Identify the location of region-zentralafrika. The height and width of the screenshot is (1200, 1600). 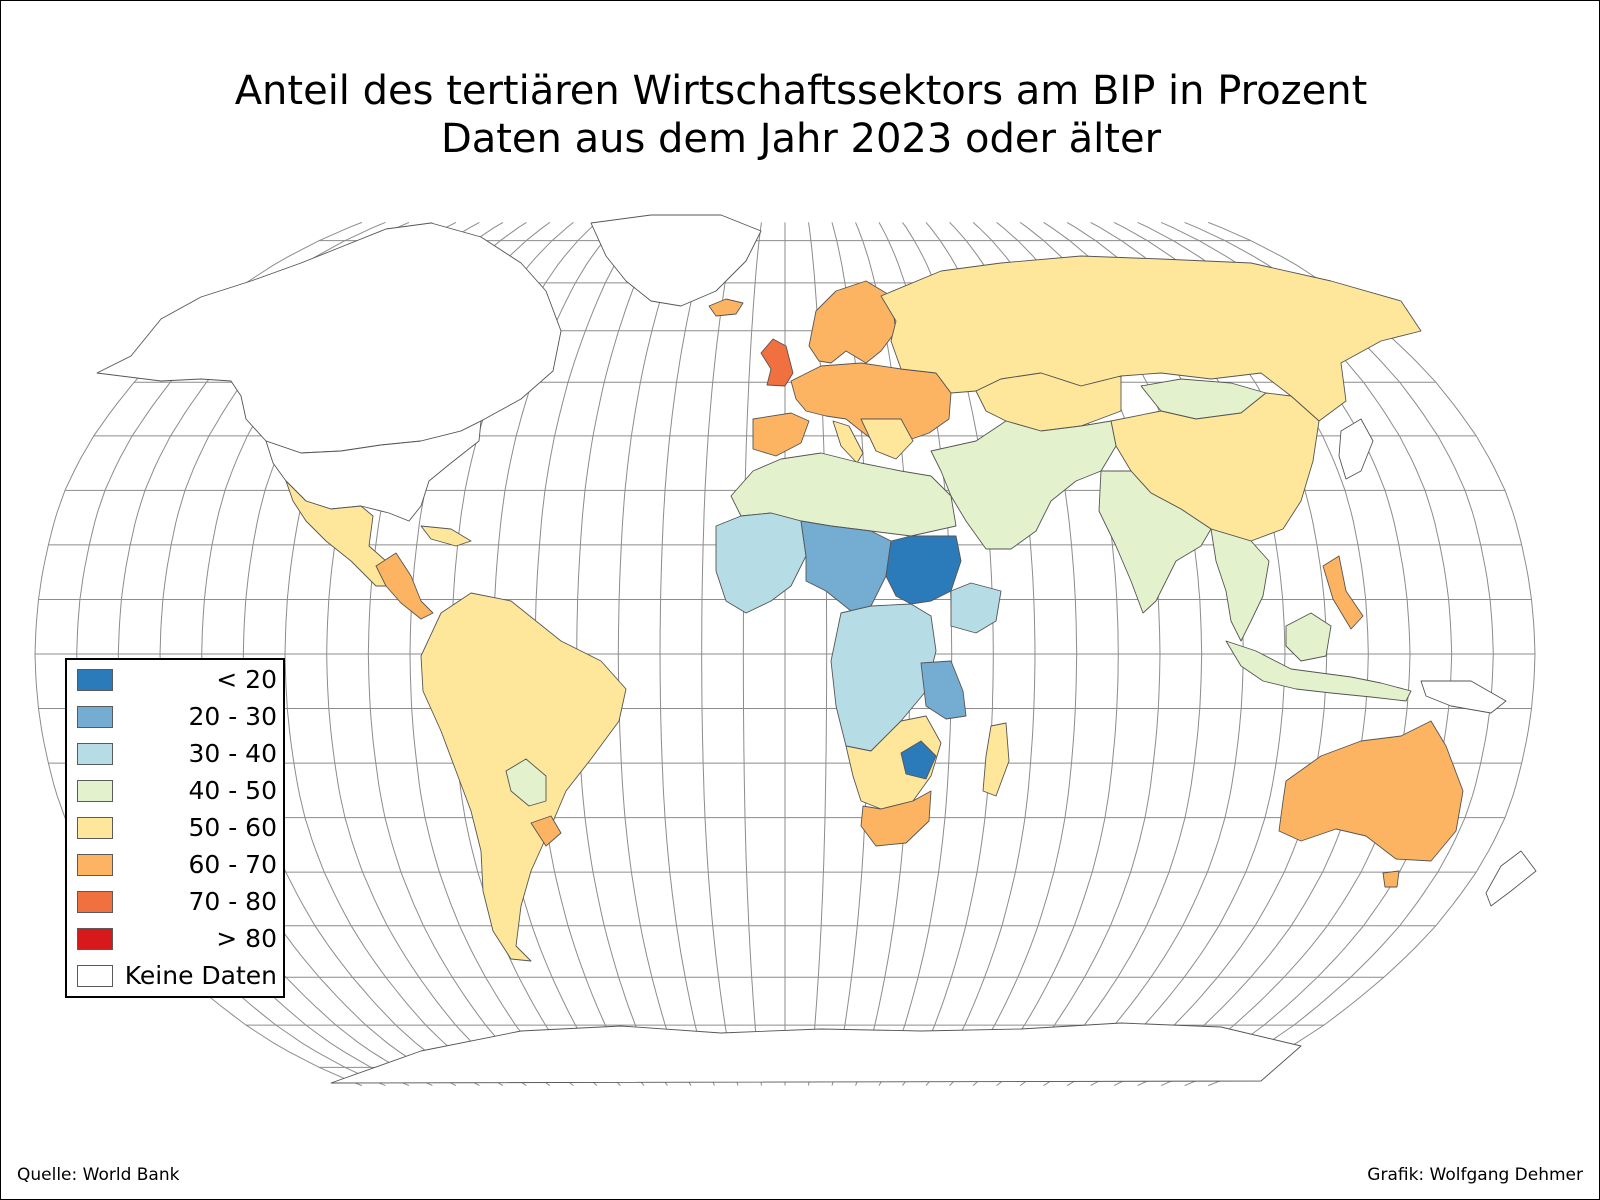
(883, 677).